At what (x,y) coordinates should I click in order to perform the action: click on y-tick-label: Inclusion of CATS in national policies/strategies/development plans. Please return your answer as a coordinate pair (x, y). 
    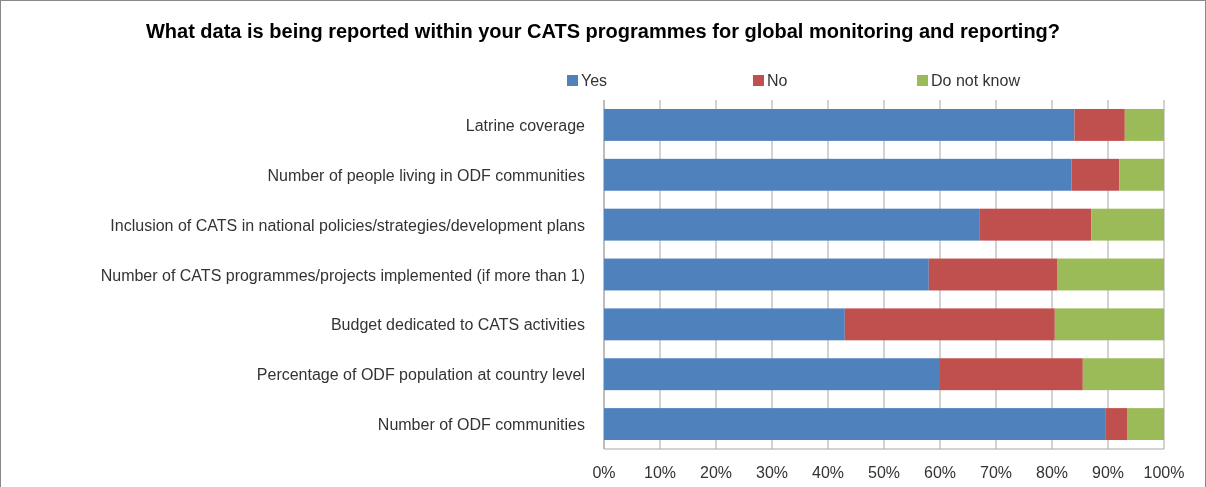
    Looking at the image, I should click on (347, 225).